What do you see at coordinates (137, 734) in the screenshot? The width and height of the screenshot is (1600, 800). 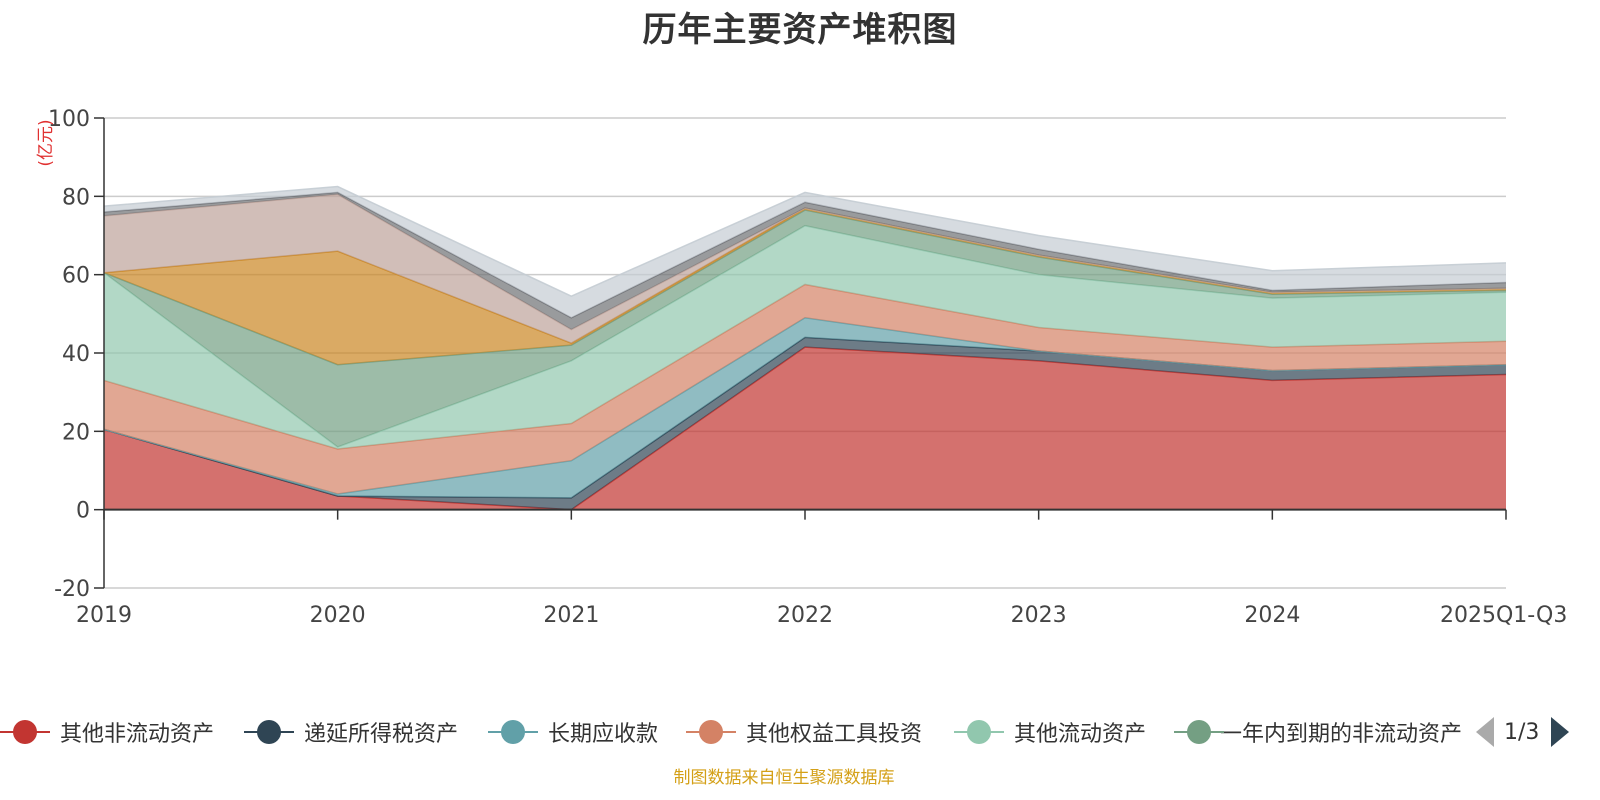 I see `legend-label: 其他非流动资产` at bounding box center [137, 734].